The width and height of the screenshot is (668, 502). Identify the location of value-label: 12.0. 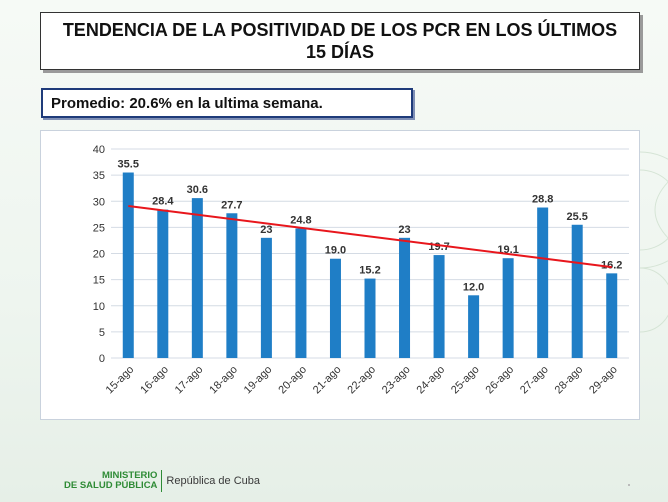
(473, 287).